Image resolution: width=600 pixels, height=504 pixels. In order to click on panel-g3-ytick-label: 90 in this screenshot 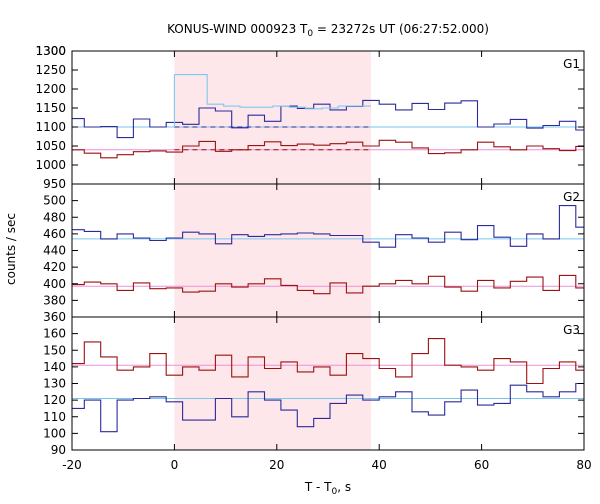, I will do `click(58, 450)`.